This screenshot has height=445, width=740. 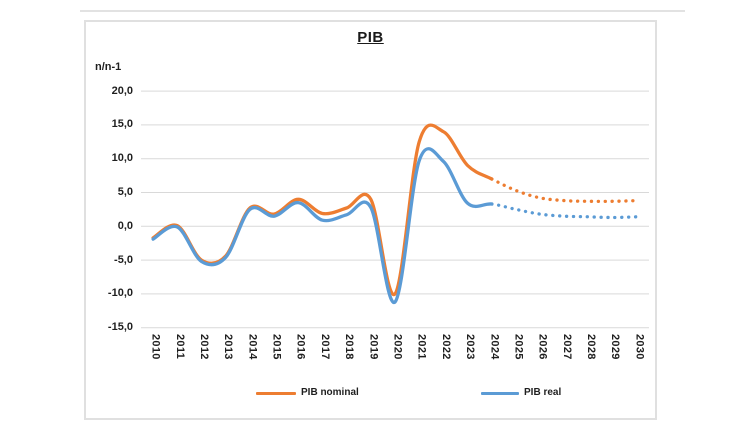 What do you see at coordinates (639, 347) in the screenshot?
I see `x-tick-label: 2030` at bounding box center [639, 347].